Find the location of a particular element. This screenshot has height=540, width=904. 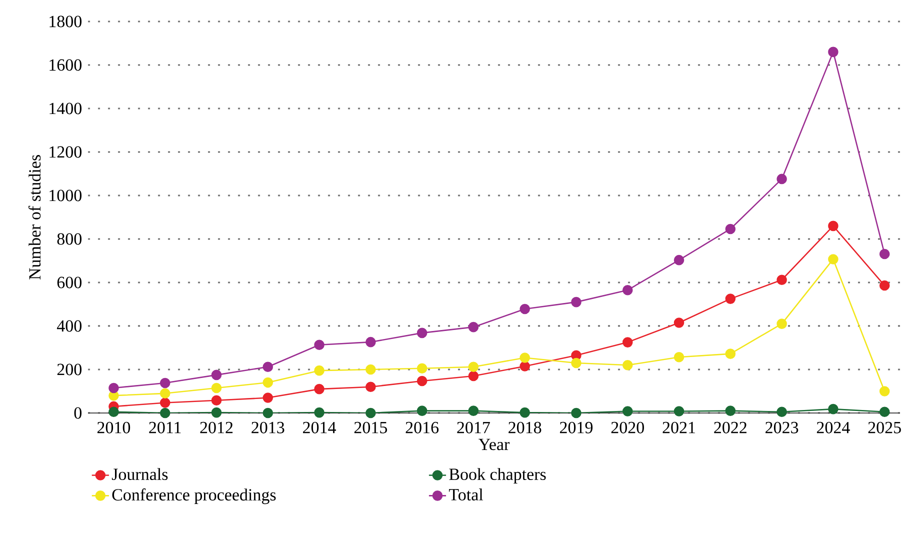

x-tick-label: 2020 is located at coordinates (627, 428).